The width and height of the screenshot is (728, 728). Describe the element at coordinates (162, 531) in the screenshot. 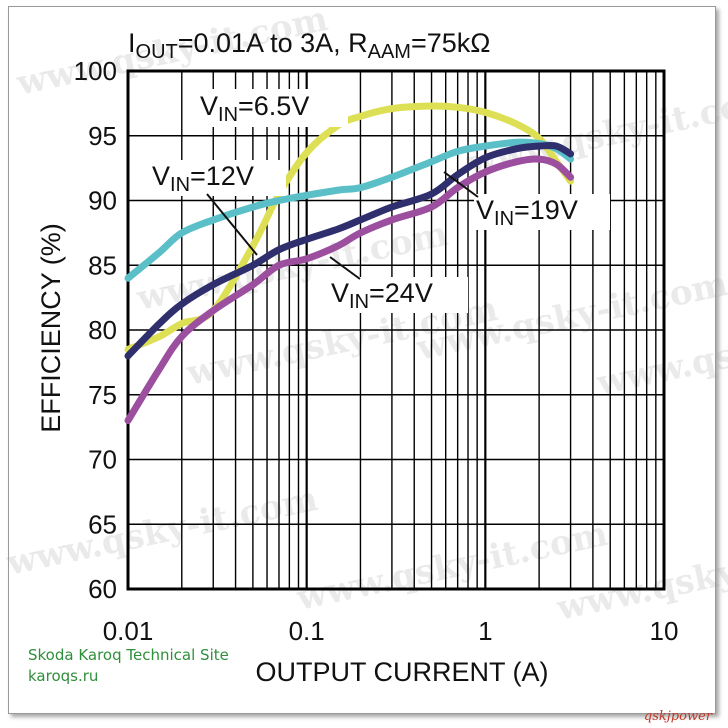

I see `watermark-text: www.qsky-it.com` at that location.